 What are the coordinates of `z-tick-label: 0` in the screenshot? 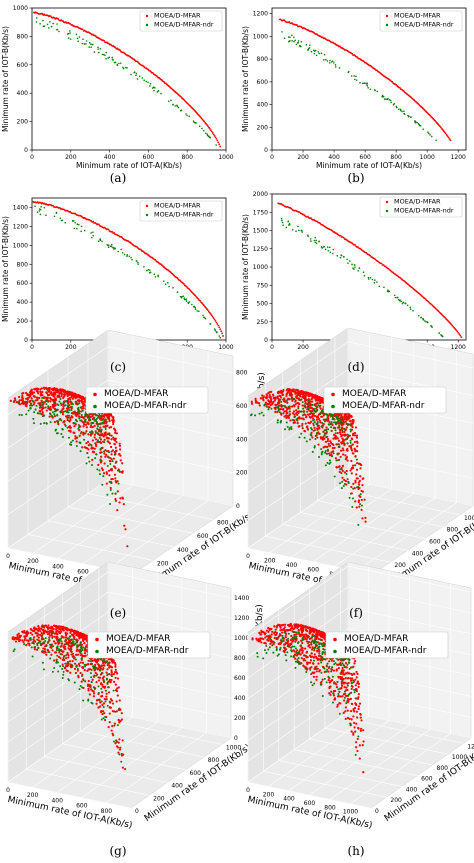 It's located at (236, 738).